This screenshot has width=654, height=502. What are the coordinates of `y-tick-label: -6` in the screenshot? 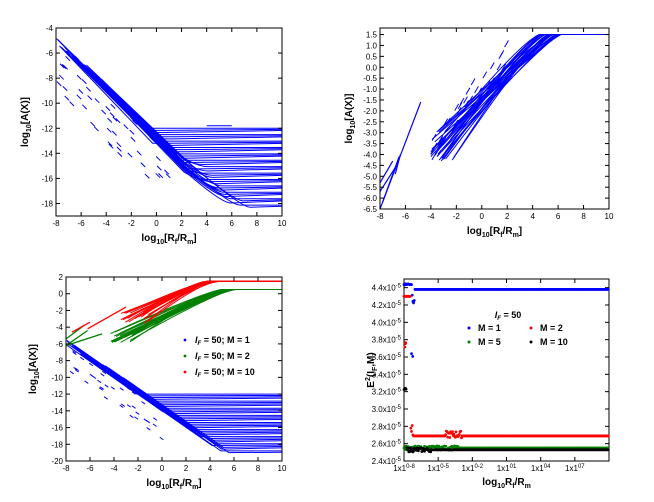 It's located at (50, 53).